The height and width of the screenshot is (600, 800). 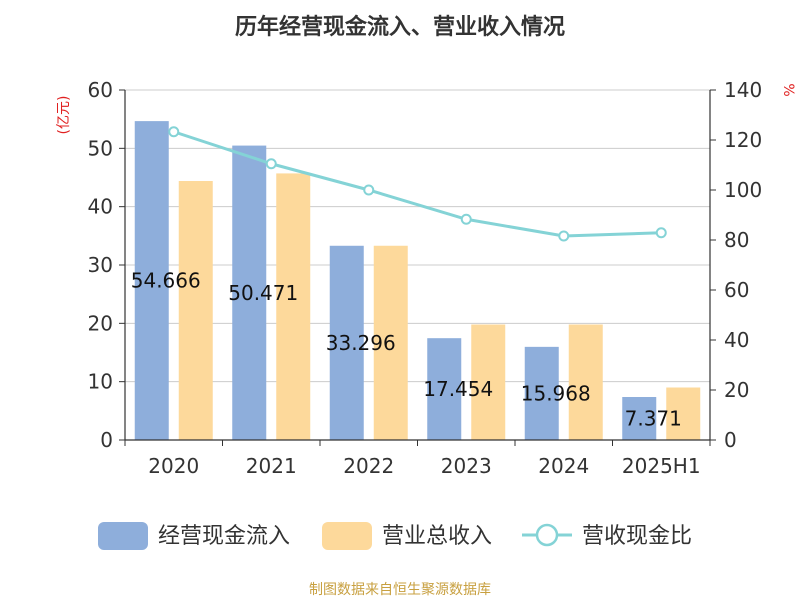 I want to click on data-label: 54.666, so click(x=166, y=281).